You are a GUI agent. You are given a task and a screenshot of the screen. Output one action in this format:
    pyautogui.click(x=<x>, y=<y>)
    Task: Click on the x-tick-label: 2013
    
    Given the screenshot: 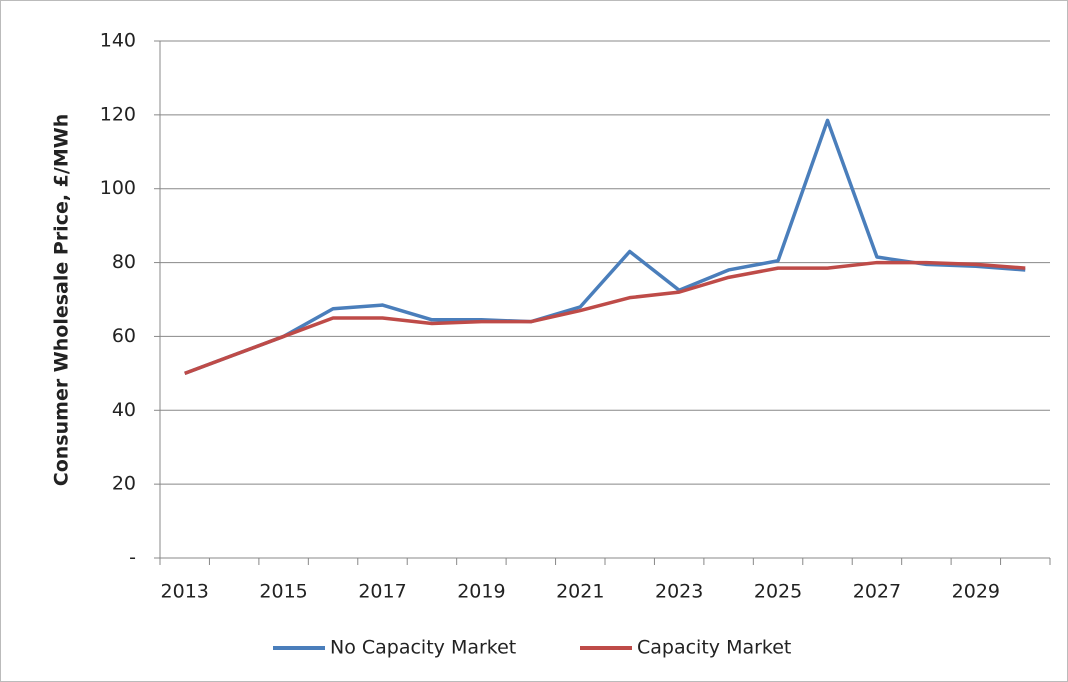 What is the action you would take?
    pyautogui.click(x=185, y=592)
    